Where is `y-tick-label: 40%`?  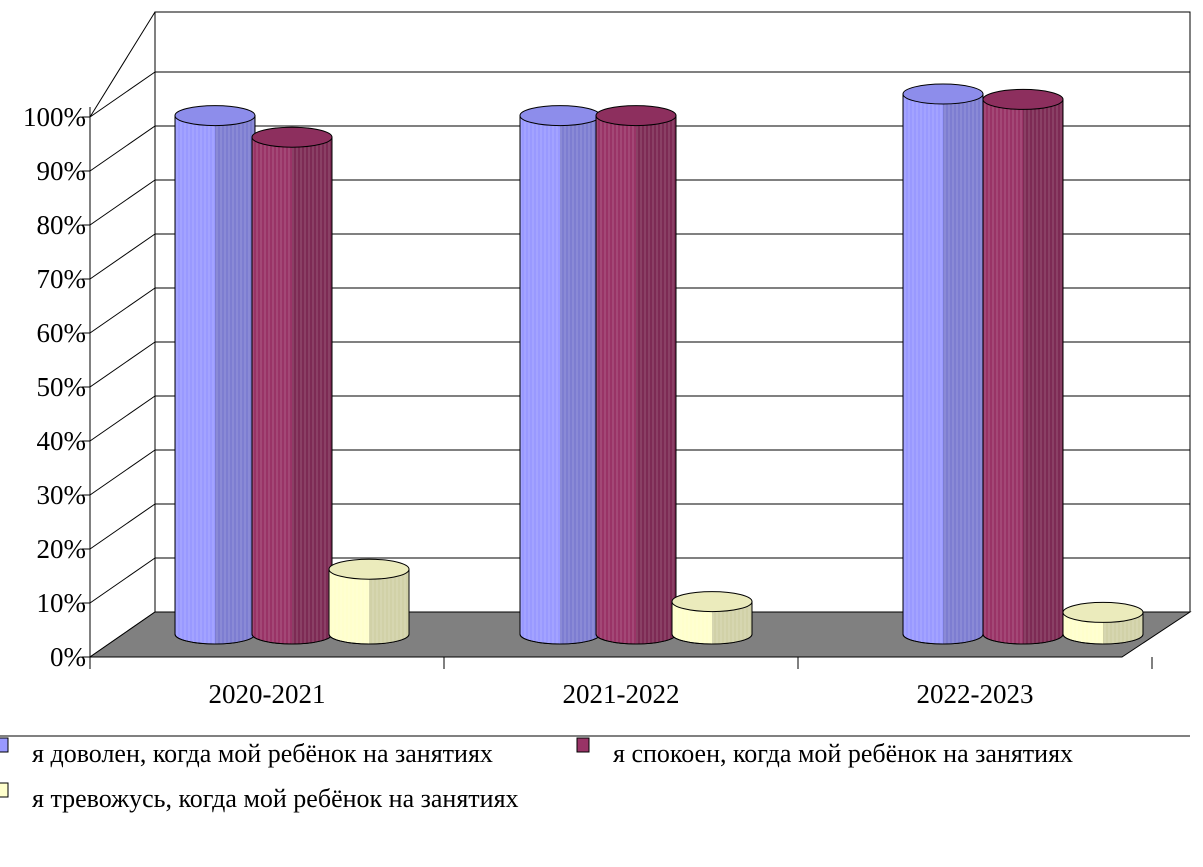 y-tick-label: 40% is located at coordinates (62, 441).